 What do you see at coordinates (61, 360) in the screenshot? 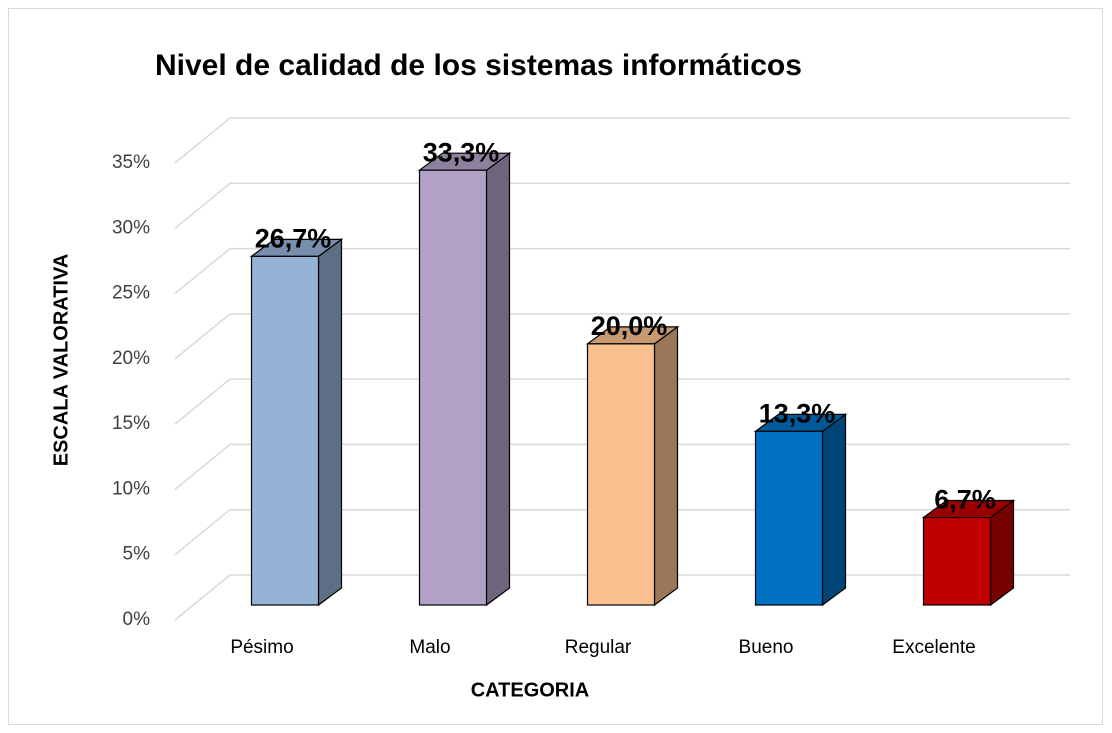
I see `y-axis-label: ESCALA VALORATIVA` at bounding box center [61, 360].